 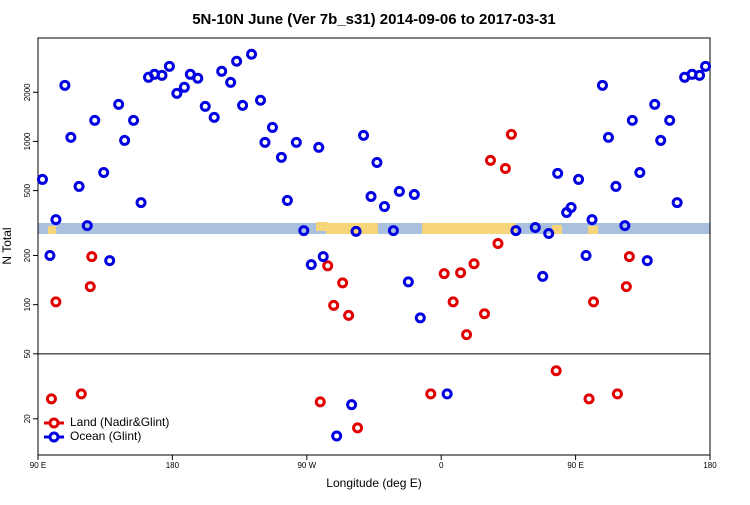 What do you see at coordinates (105, 436) in the screenshot?
I see `legend-label: Ocean (Glint)` at bounding box center [105, 436].